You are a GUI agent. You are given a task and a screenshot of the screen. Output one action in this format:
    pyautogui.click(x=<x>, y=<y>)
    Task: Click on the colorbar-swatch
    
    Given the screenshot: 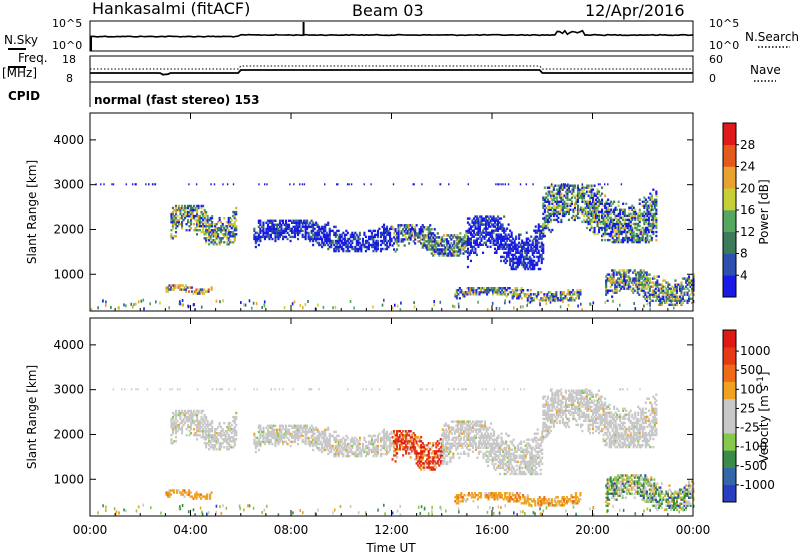 What is the action you would take?
    pyautogui.click(x=729, y=134)
    